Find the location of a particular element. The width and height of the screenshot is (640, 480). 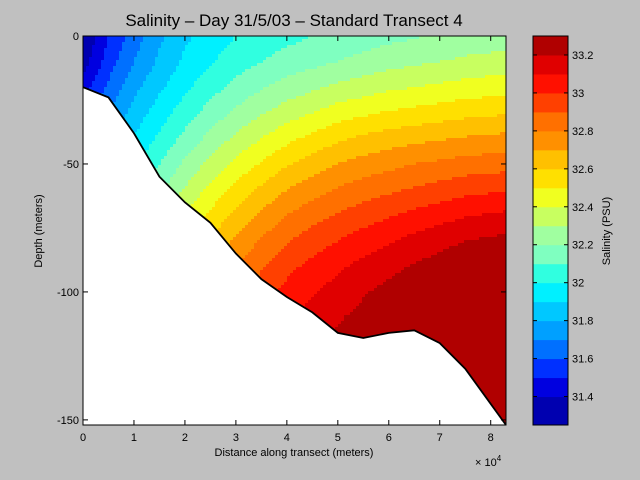

colorbar-tick-label: 32.4 is located at coordinates (582, 208).